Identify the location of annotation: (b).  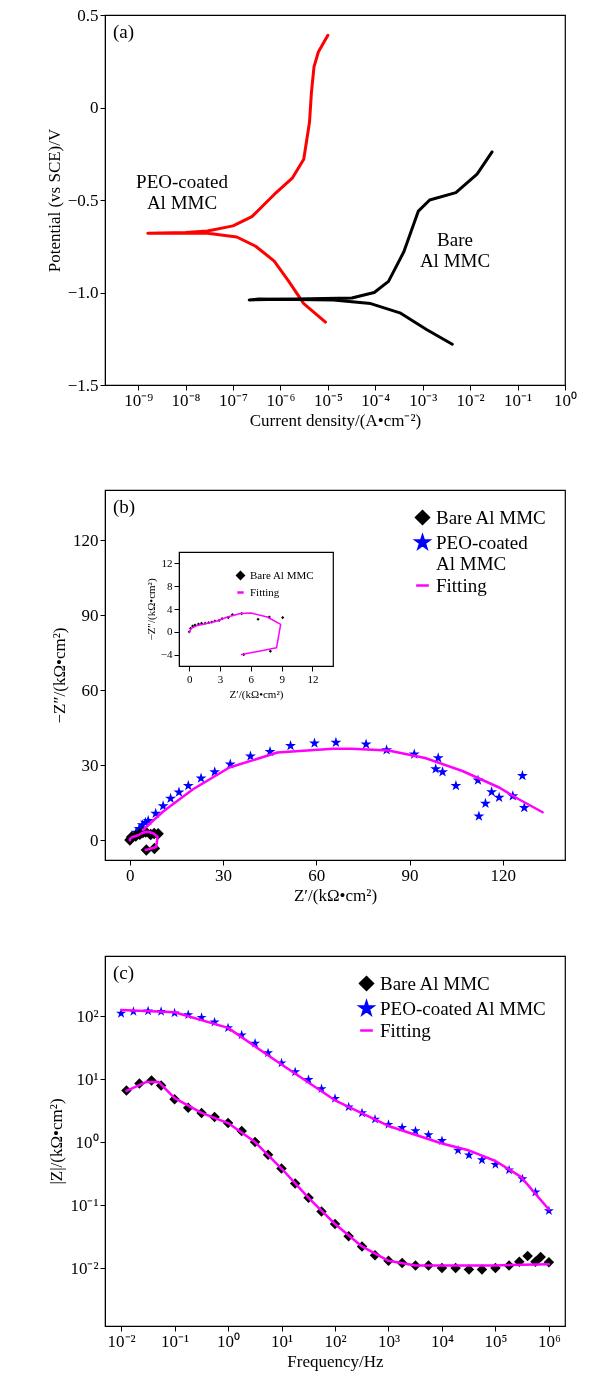
(124, 507).